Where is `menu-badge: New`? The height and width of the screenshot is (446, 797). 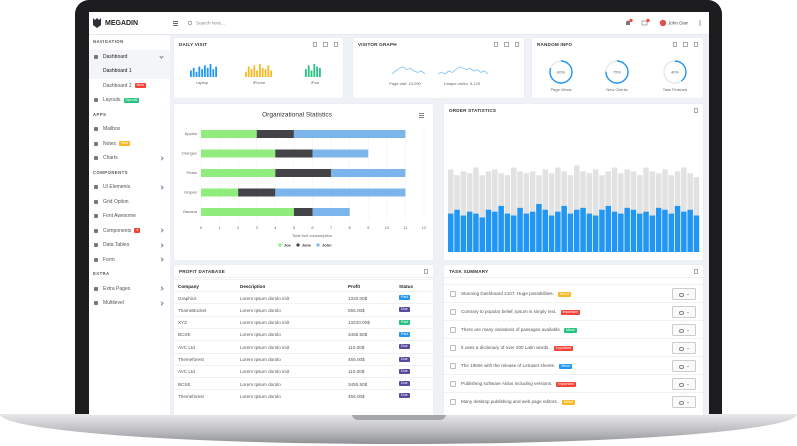 menu-badge: New is located at coordinates (125, 144).